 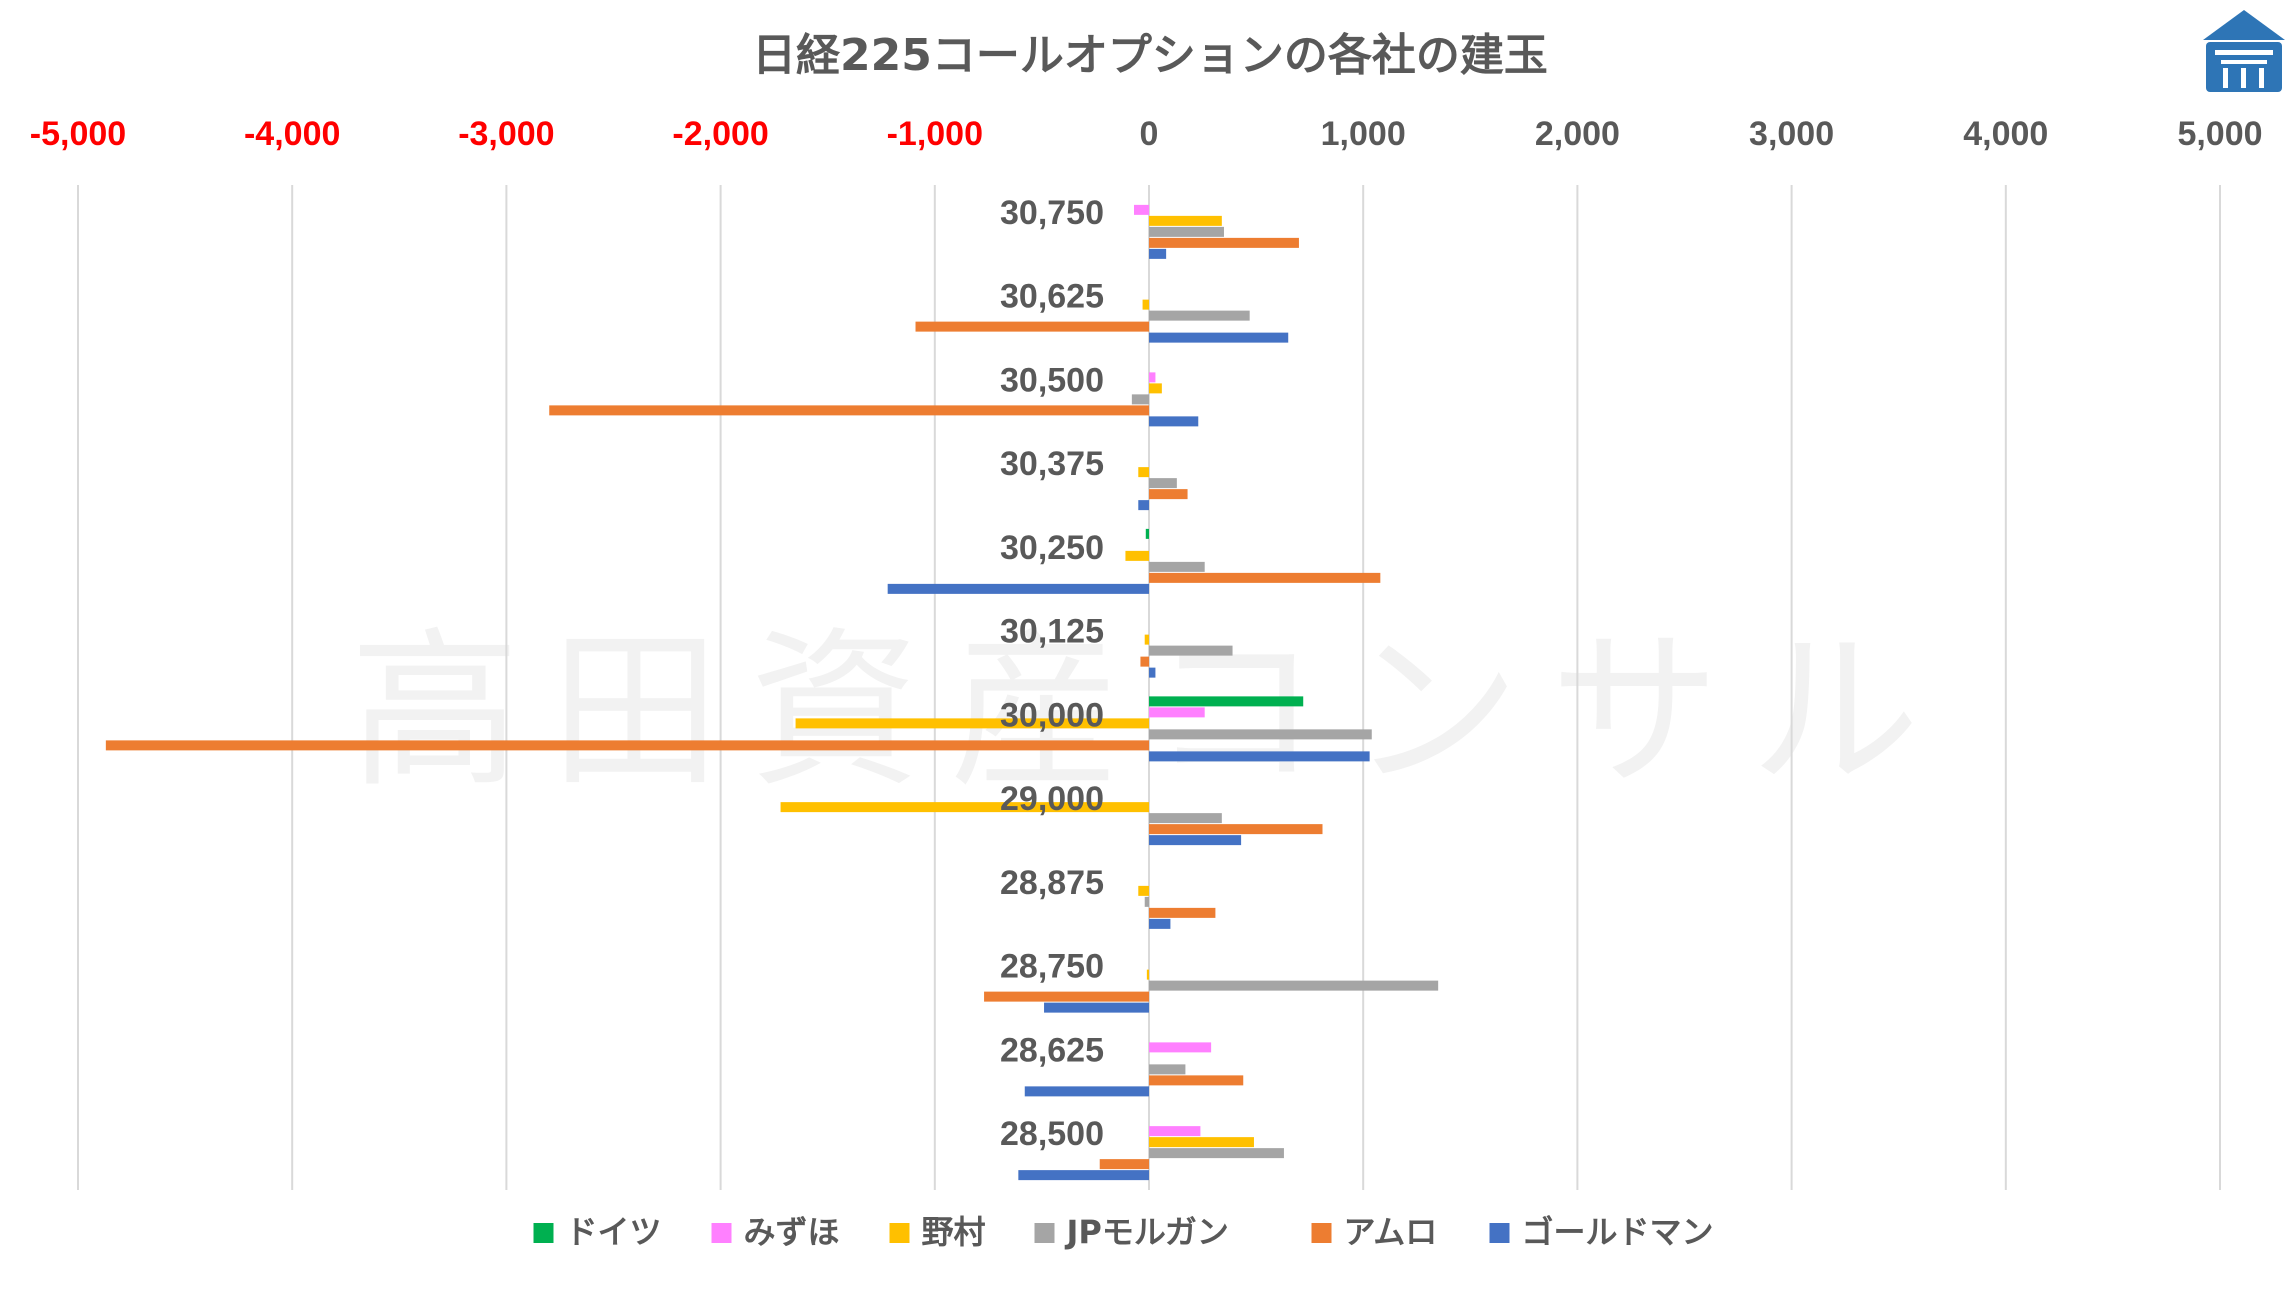 What do you see at coordinates (954, 1232) in the screenshot?
I see `legend-label: 野村` at bounding box center [954, 1232].